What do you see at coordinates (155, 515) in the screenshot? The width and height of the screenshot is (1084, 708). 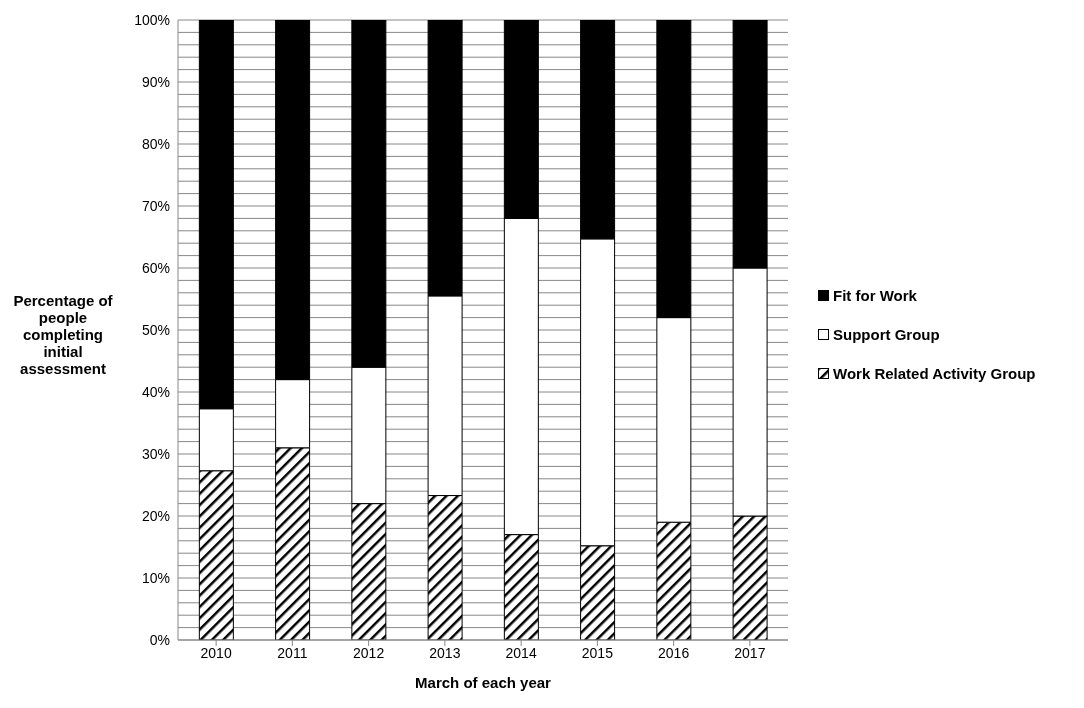 I see `y-tick-label: 20%` at bounding box center [155, 515].